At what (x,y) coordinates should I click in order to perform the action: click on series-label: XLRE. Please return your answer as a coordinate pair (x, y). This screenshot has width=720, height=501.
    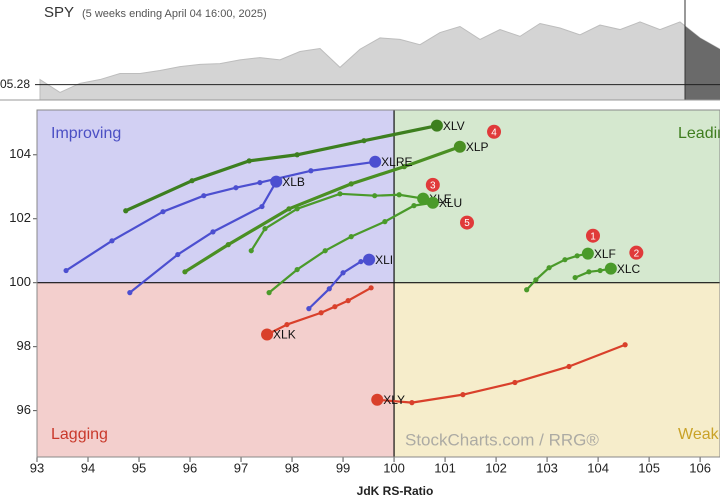
    Looking at the image, I should click on (396, 162).